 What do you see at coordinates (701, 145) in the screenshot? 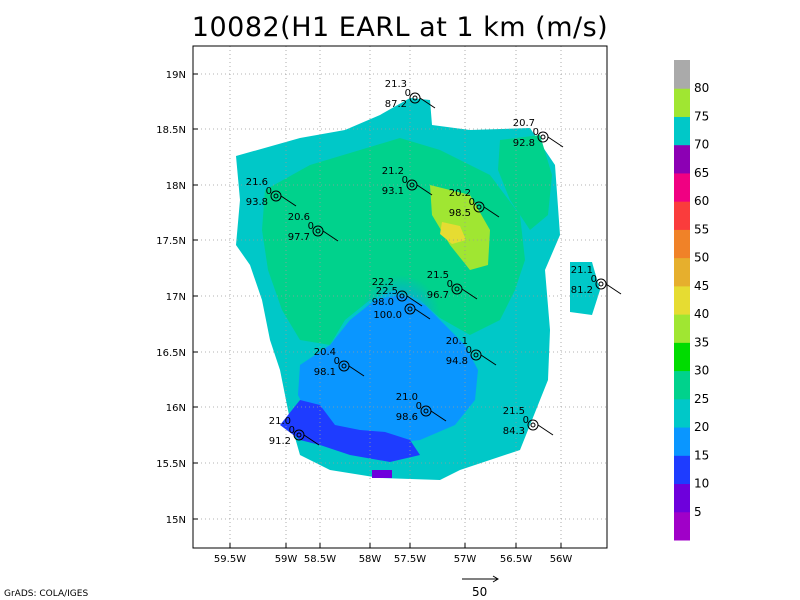
I see `colorbar-label: 70` at bounding box center [701, 145].